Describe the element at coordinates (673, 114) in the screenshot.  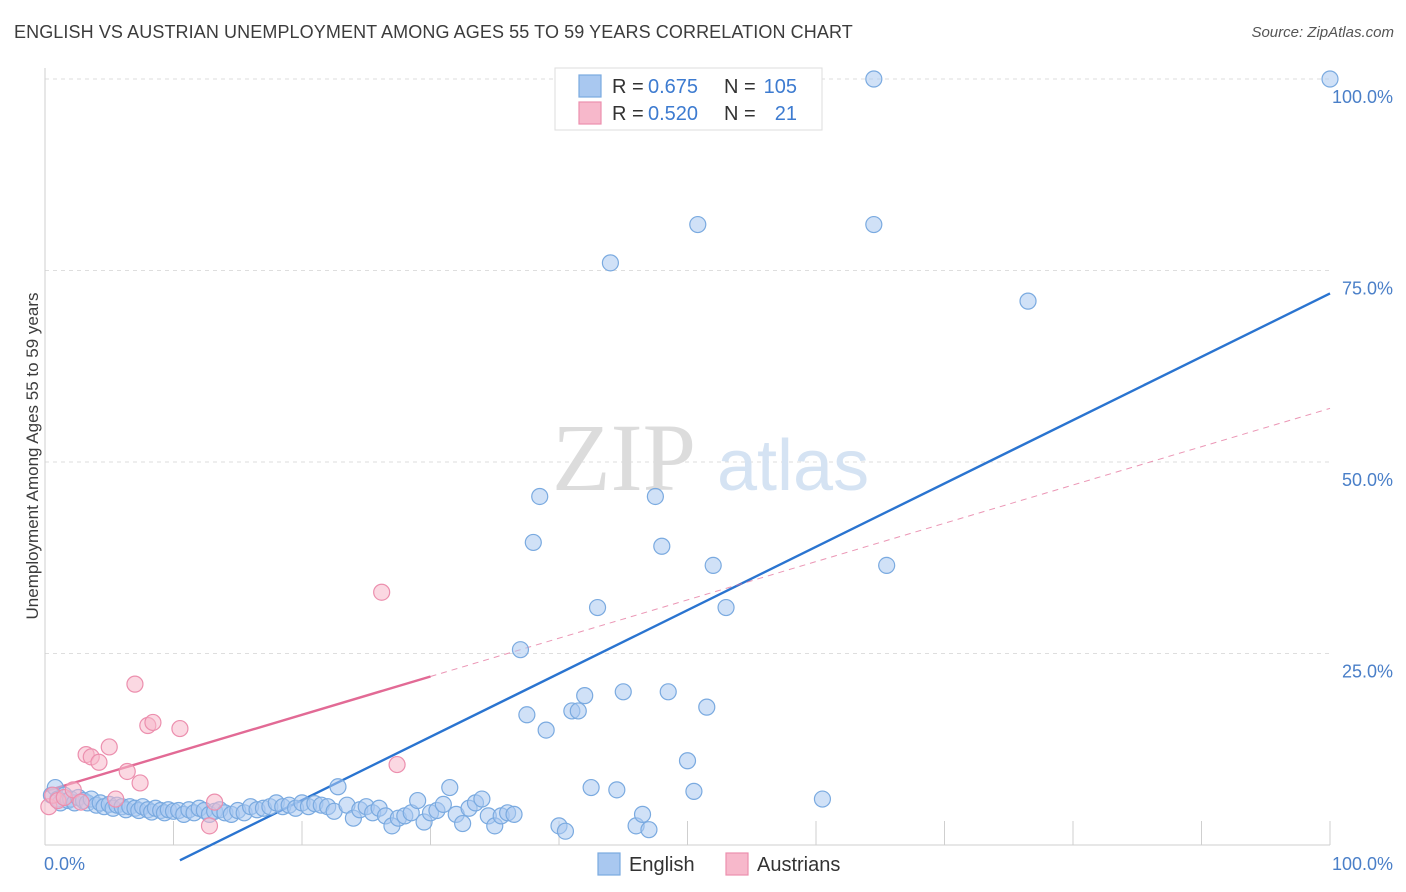
I see `stats-r-value-austrians: 0.520` at that location.